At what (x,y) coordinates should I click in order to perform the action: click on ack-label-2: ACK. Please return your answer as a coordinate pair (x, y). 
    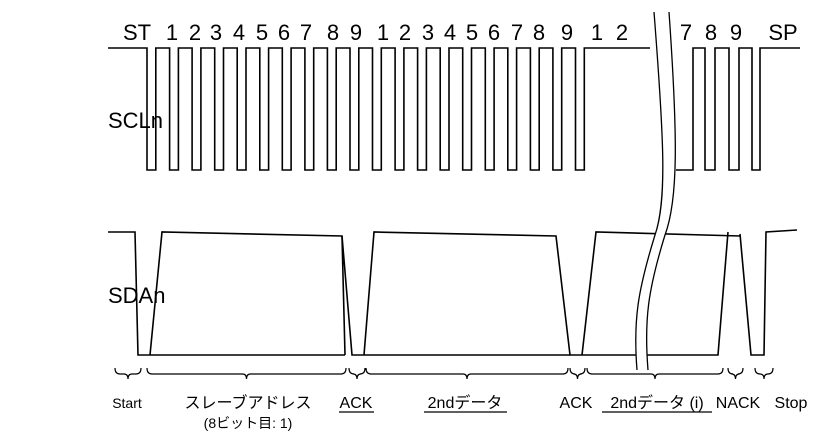
    Looking at the image, I should click on (576, 403).